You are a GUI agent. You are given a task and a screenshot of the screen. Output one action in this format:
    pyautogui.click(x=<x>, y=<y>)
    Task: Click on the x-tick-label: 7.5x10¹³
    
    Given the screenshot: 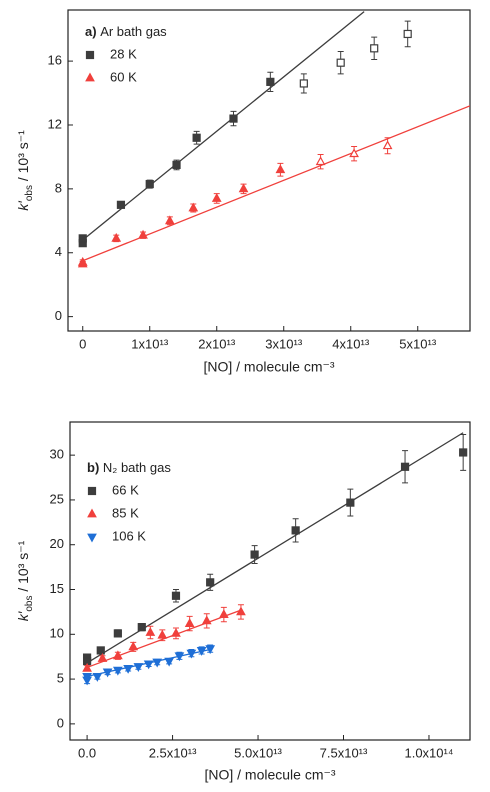 What is the action you would take?
    pyautogui.click(x=344, y=752)
    